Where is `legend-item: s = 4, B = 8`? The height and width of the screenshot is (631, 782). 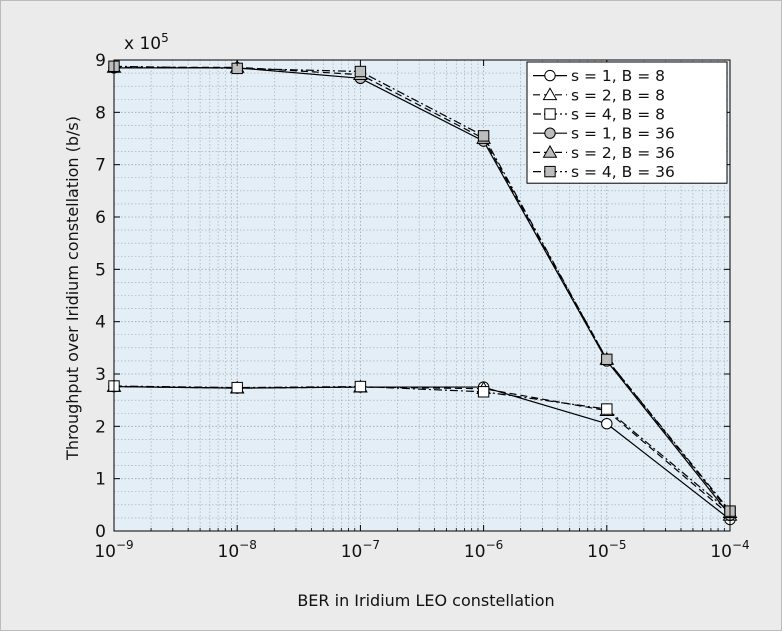
legend-item: s = 4, B = 8 is located at coordinates (599, 115).